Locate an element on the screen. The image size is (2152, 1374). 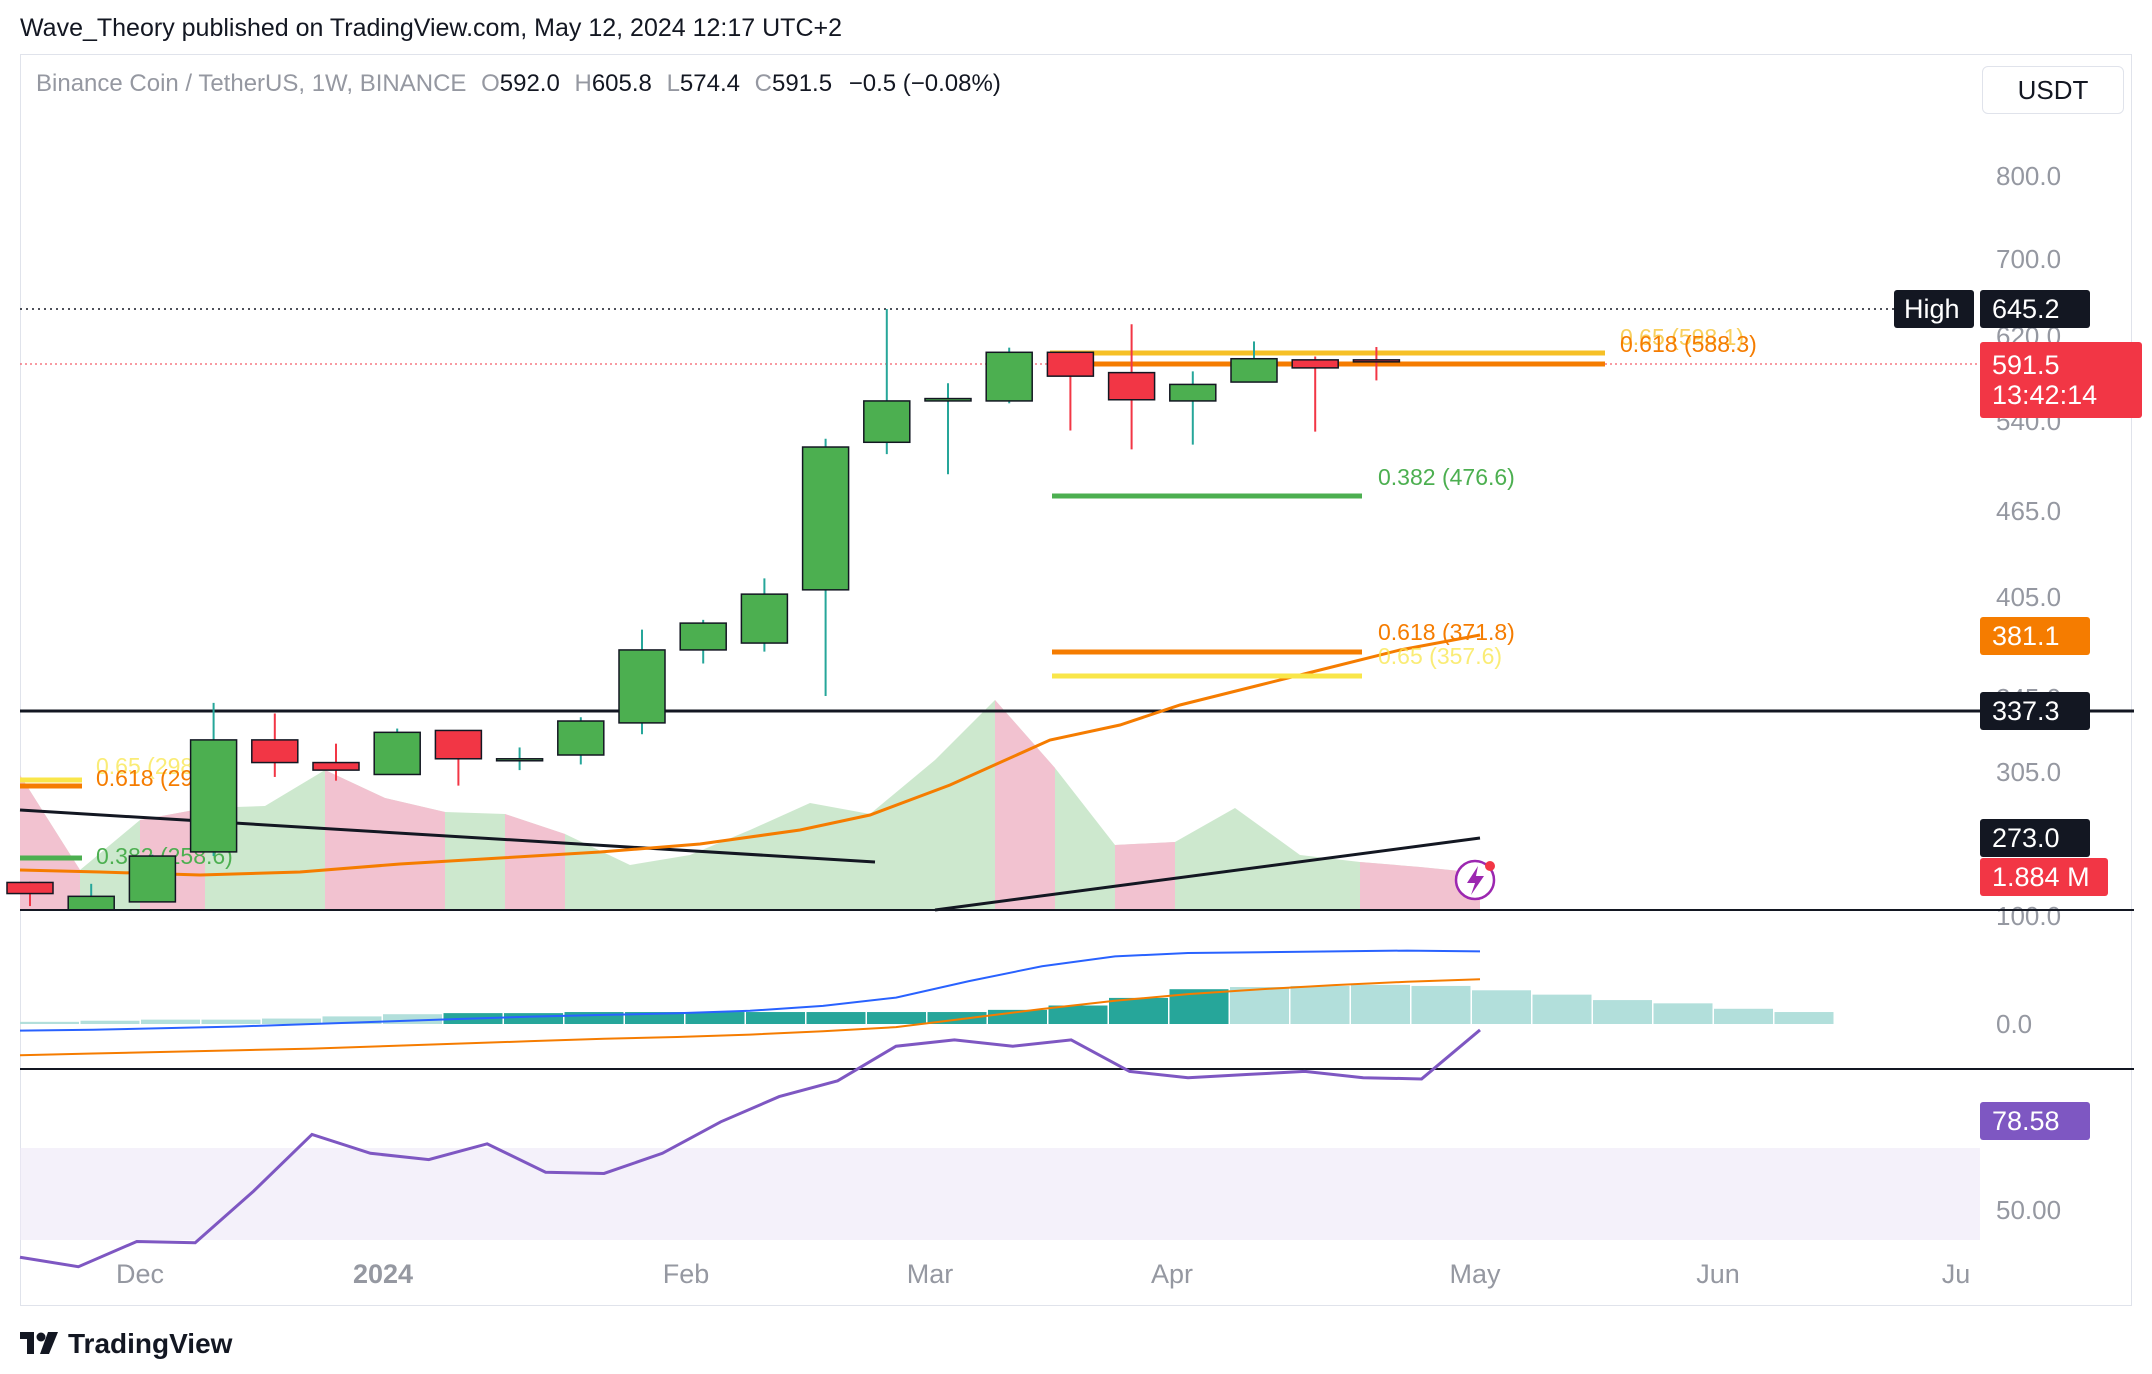
open-value: 592.0 is located at coordinates (529, 83).